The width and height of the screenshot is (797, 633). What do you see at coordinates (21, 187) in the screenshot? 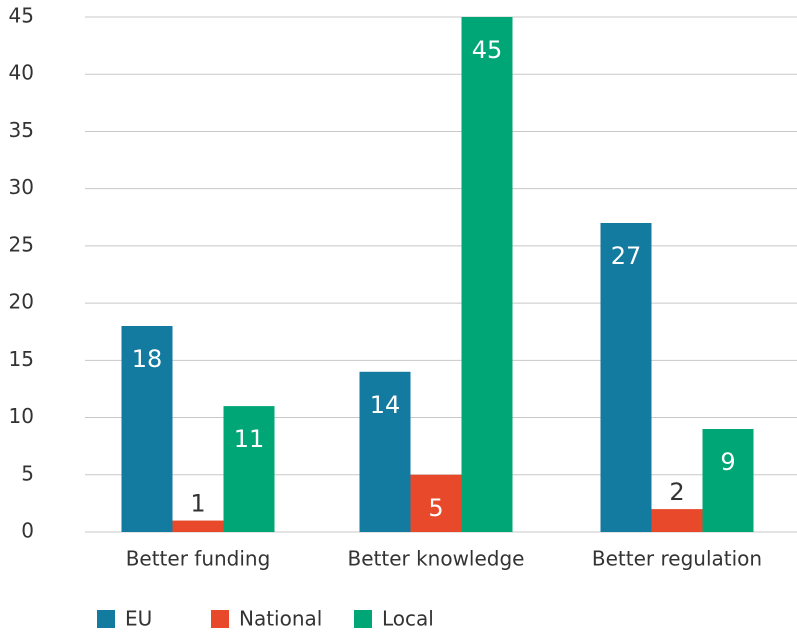
I see `y-tick-label: 30` at bounding box center [21, 187].